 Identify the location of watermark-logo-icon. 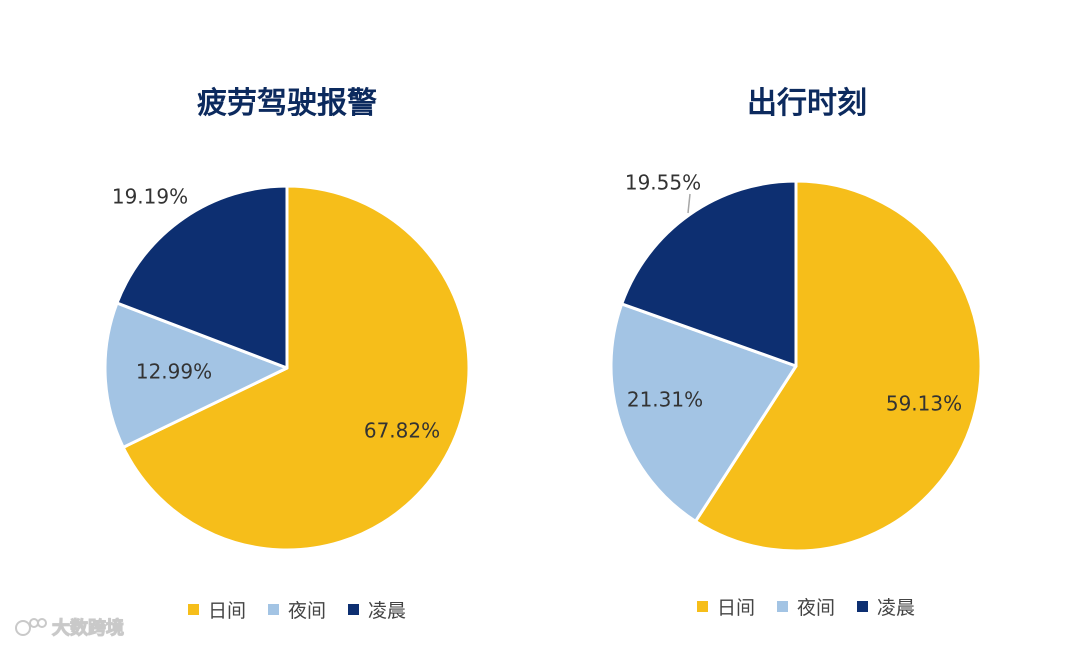
(31, 627).